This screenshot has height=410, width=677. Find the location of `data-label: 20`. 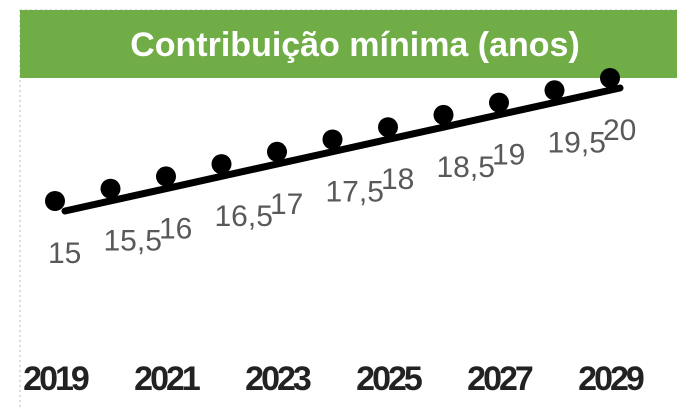

data-label: 20 is located at coordinates (619, 130).